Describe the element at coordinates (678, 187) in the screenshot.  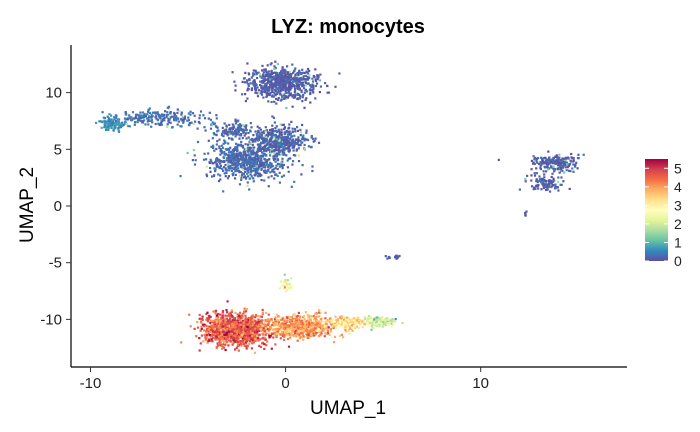
I see `colorbar-tick-label: 4` at that location.